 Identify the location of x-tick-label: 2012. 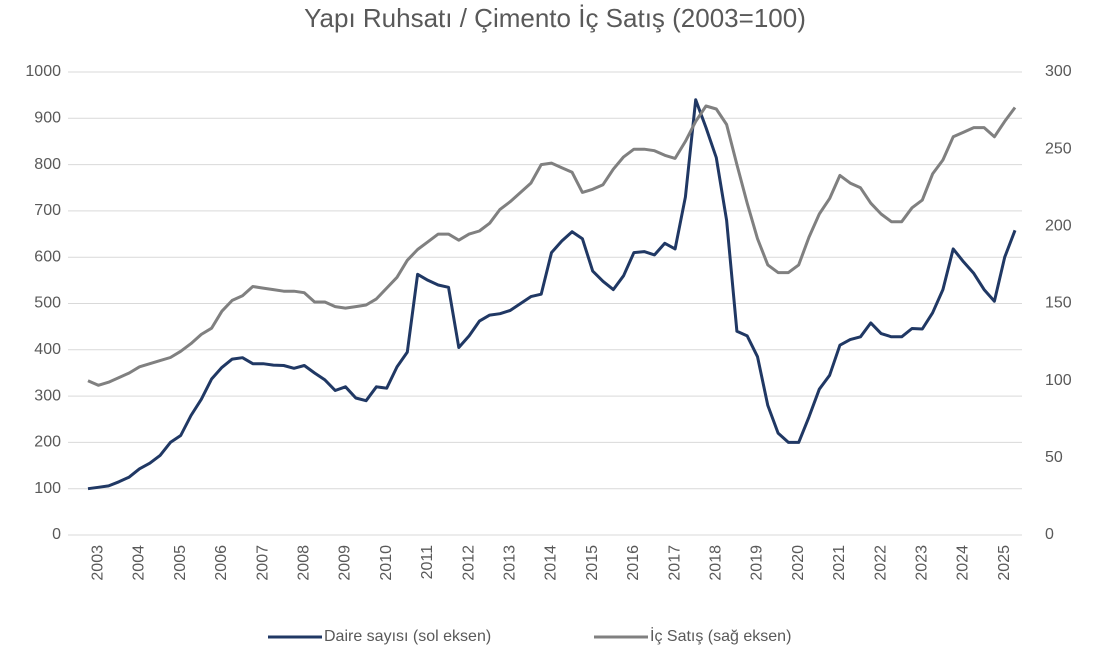
(468, 563).